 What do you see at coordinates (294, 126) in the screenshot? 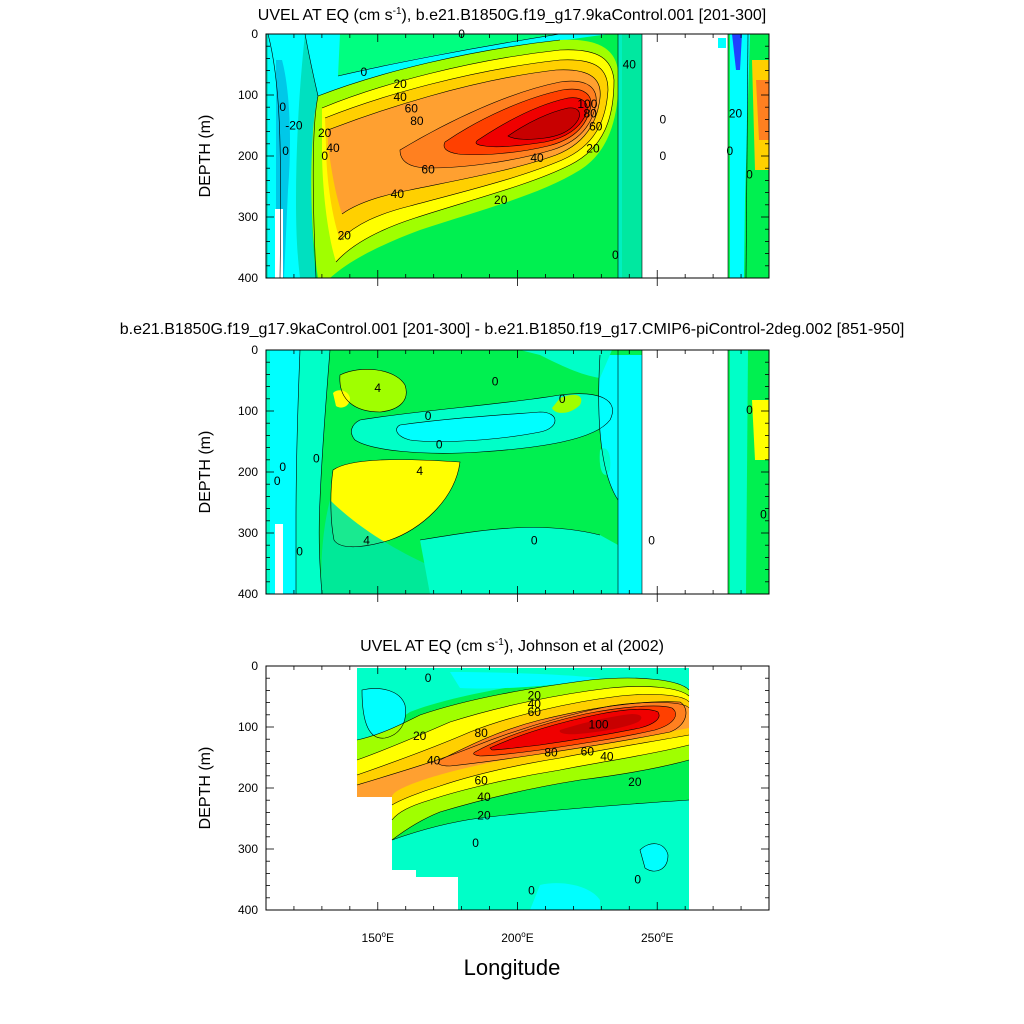
I see `contour-label: -20` at bounding box center [294, 126].